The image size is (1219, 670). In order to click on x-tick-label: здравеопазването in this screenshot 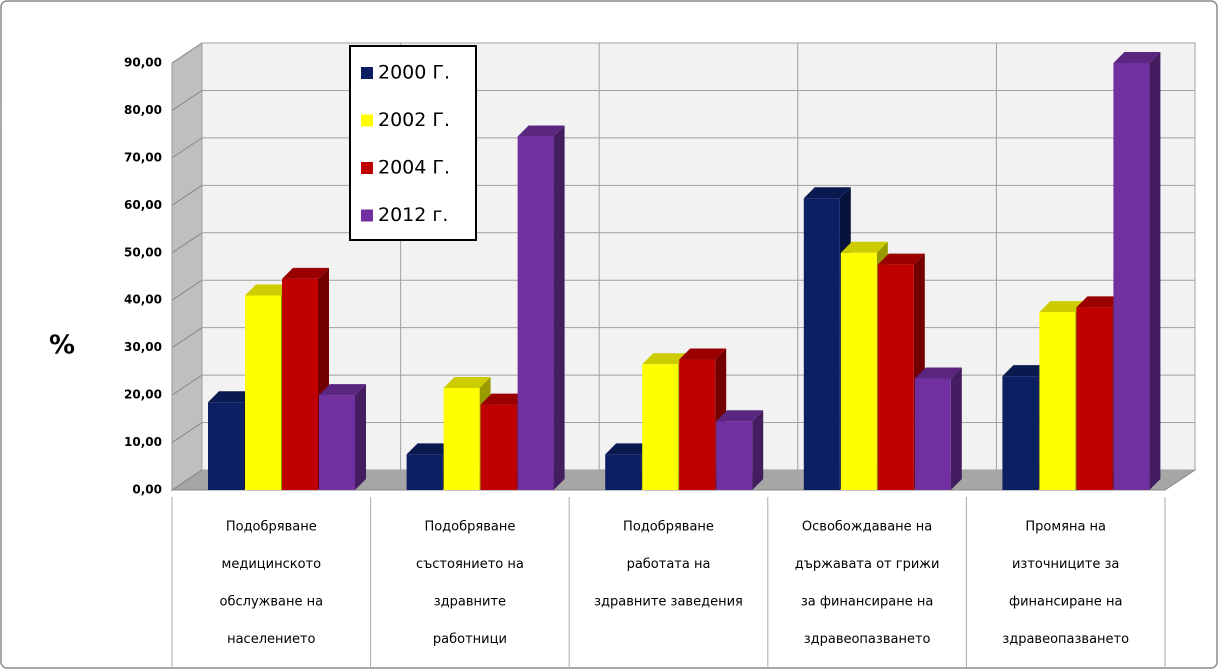, I will do `click(1065, 639)`.